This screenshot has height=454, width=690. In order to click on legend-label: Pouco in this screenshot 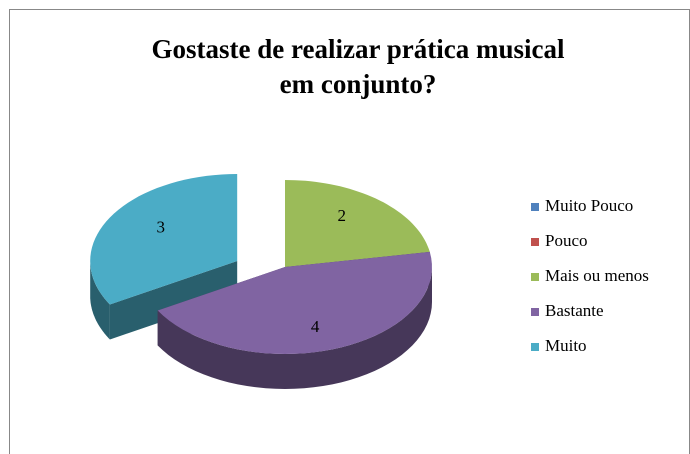, I will do `click(566, 240)`.